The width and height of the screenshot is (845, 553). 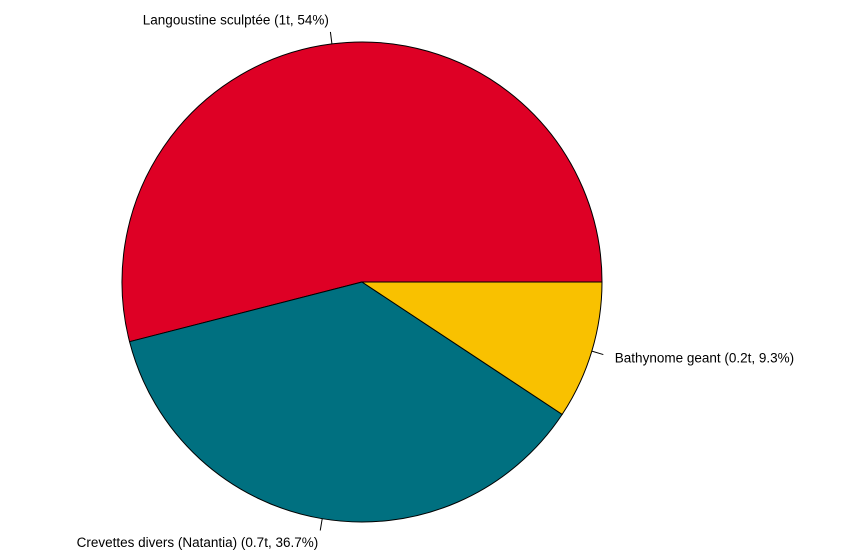 I want to click on pie-label-tick-langoustine, so click(x=331, y=37).